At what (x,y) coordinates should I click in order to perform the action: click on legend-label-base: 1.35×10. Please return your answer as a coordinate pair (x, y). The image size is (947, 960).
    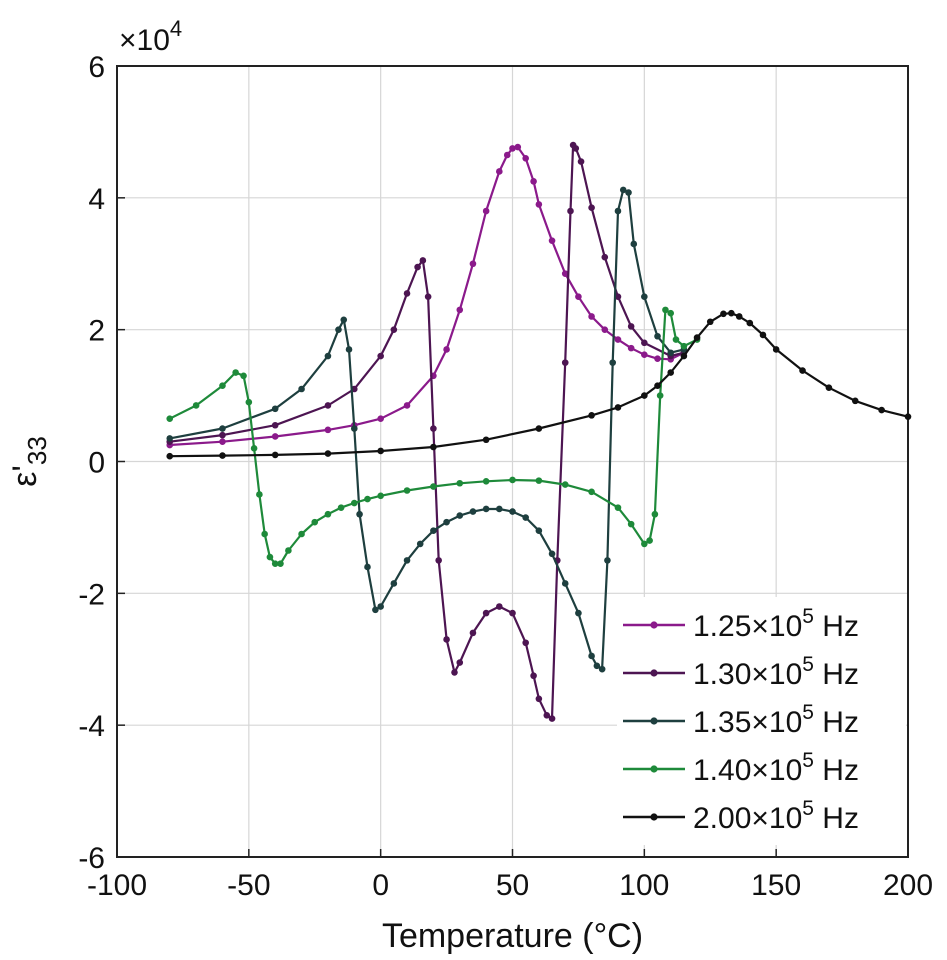
    Looking at the image, I should click on (747, 722).